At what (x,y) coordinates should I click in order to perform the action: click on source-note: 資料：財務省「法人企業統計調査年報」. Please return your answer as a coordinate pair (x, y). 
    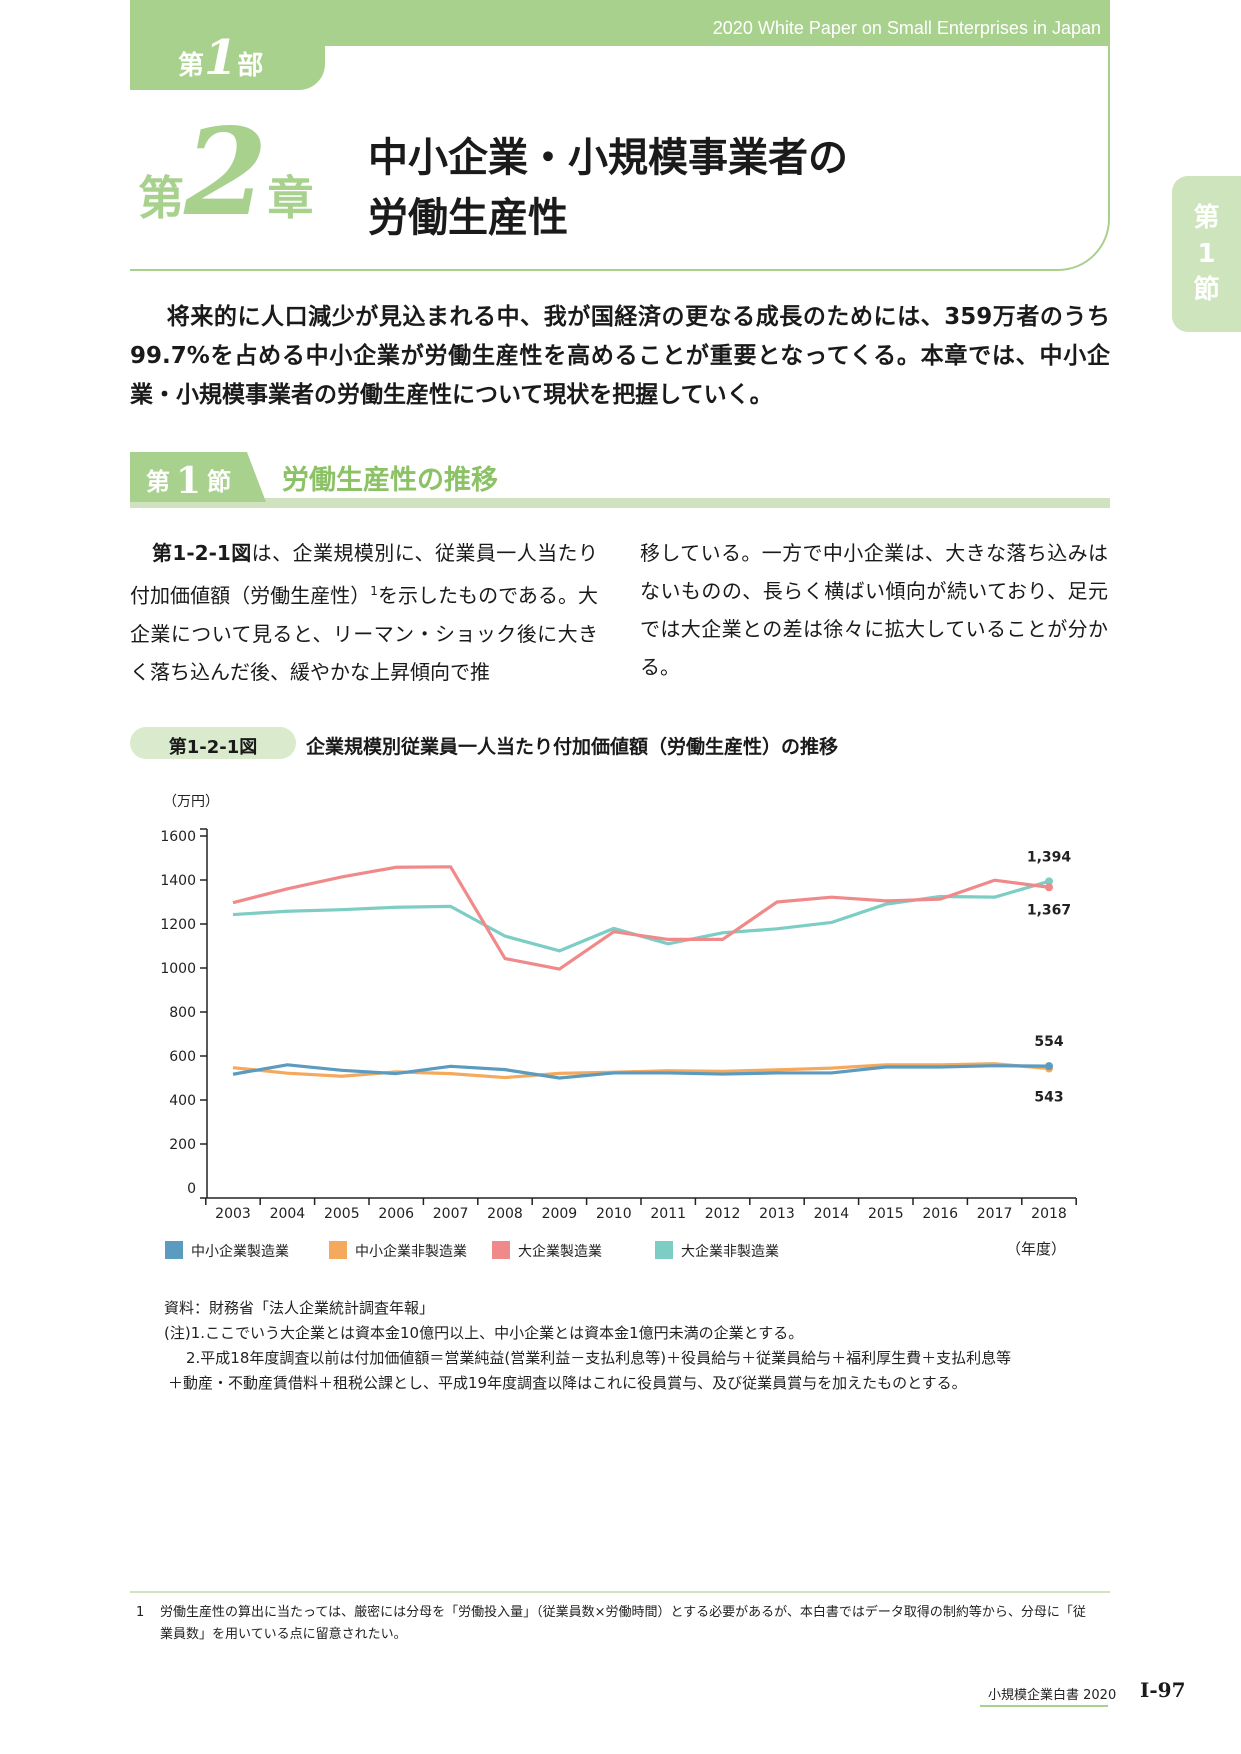
    Looking at the image, I should click on (299, 1308).